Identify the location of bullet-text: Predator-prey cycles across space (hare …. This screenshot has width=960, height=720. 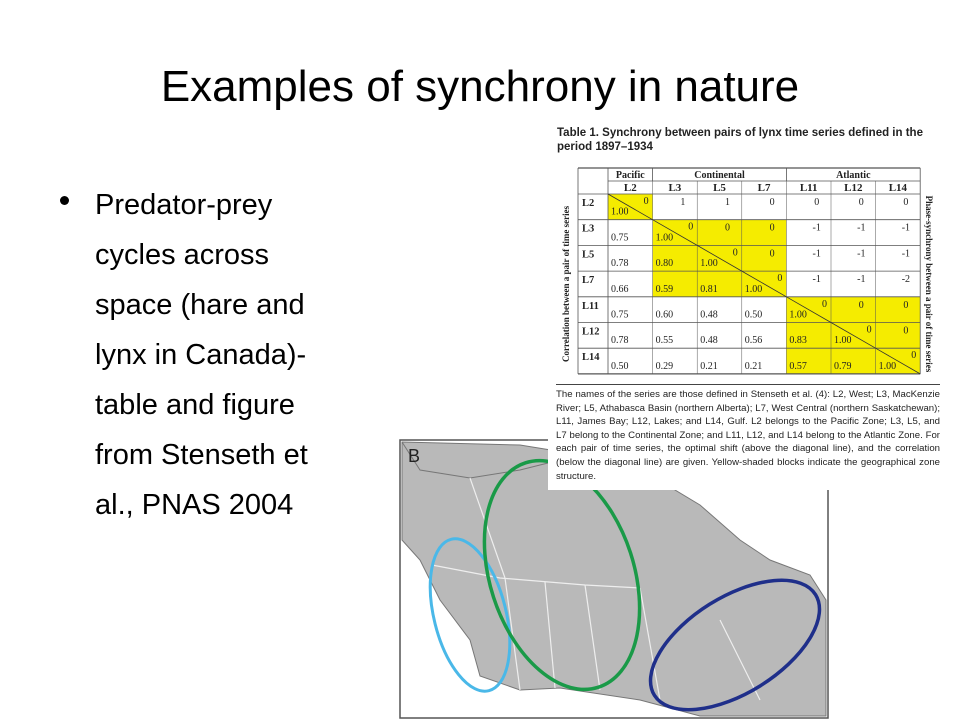
(201, 355).